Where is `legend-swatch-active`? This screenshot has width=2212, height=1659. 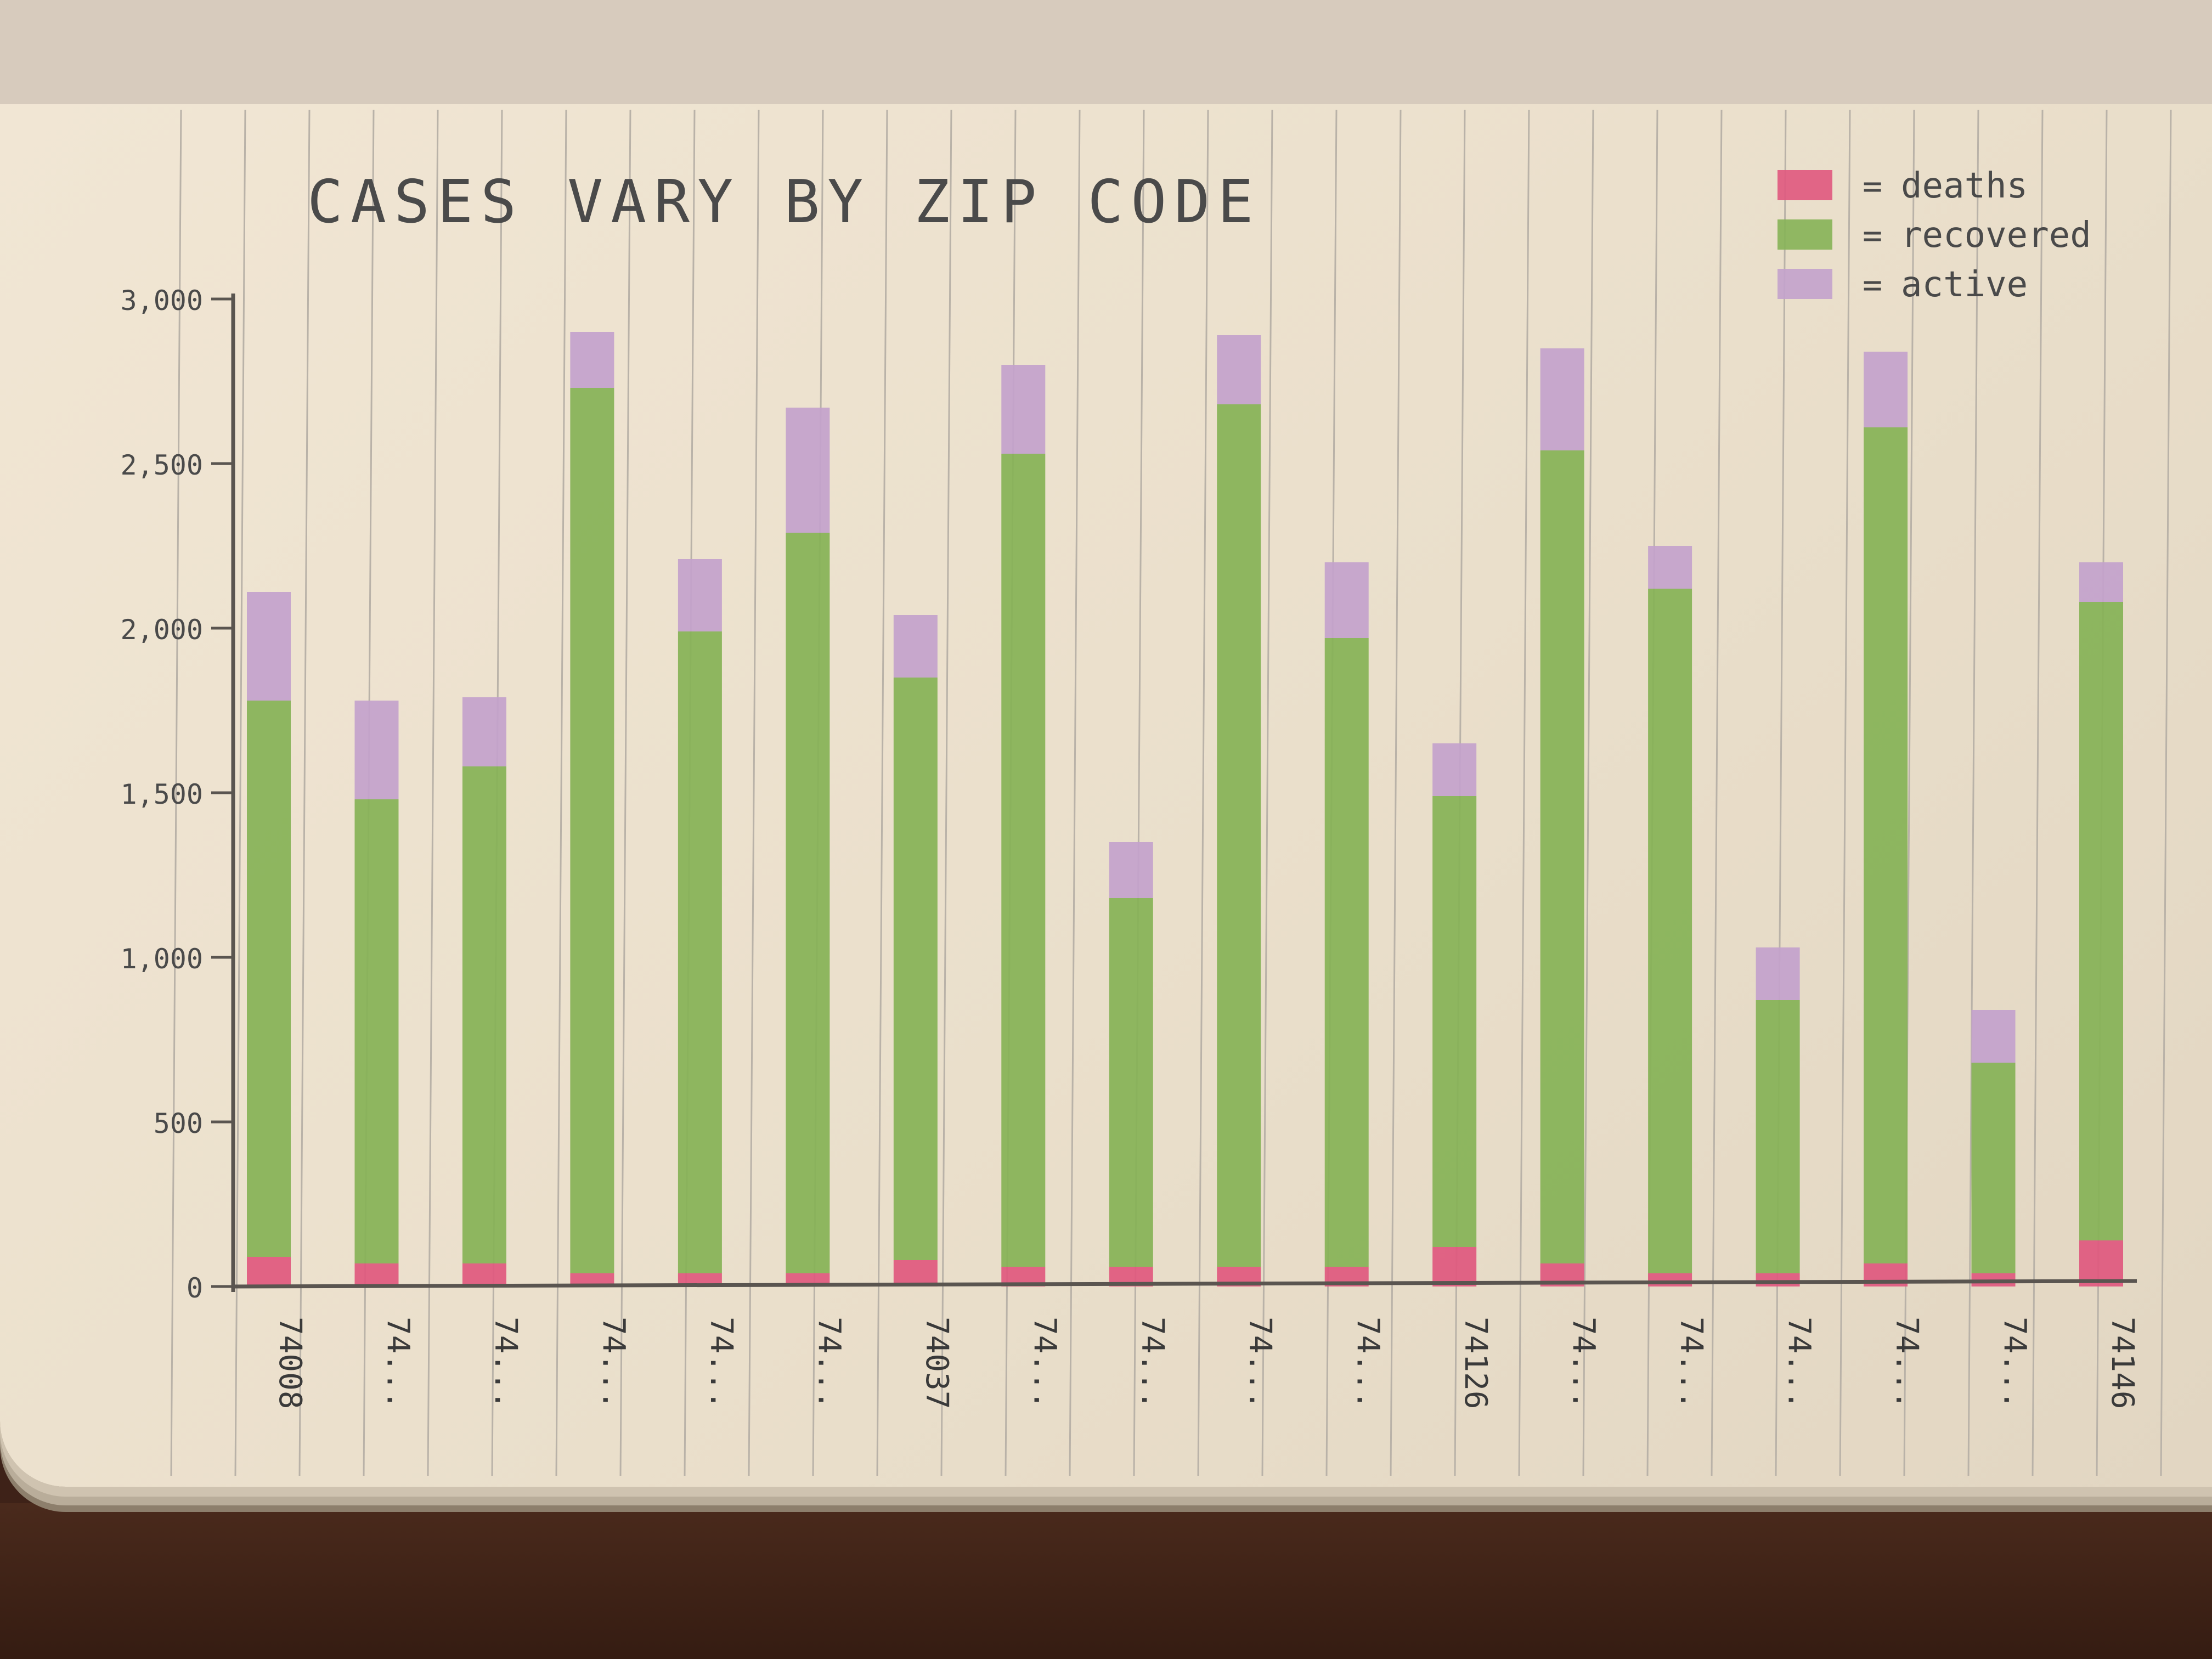 legend-swatch-active is located at coordinates (1805, 284).